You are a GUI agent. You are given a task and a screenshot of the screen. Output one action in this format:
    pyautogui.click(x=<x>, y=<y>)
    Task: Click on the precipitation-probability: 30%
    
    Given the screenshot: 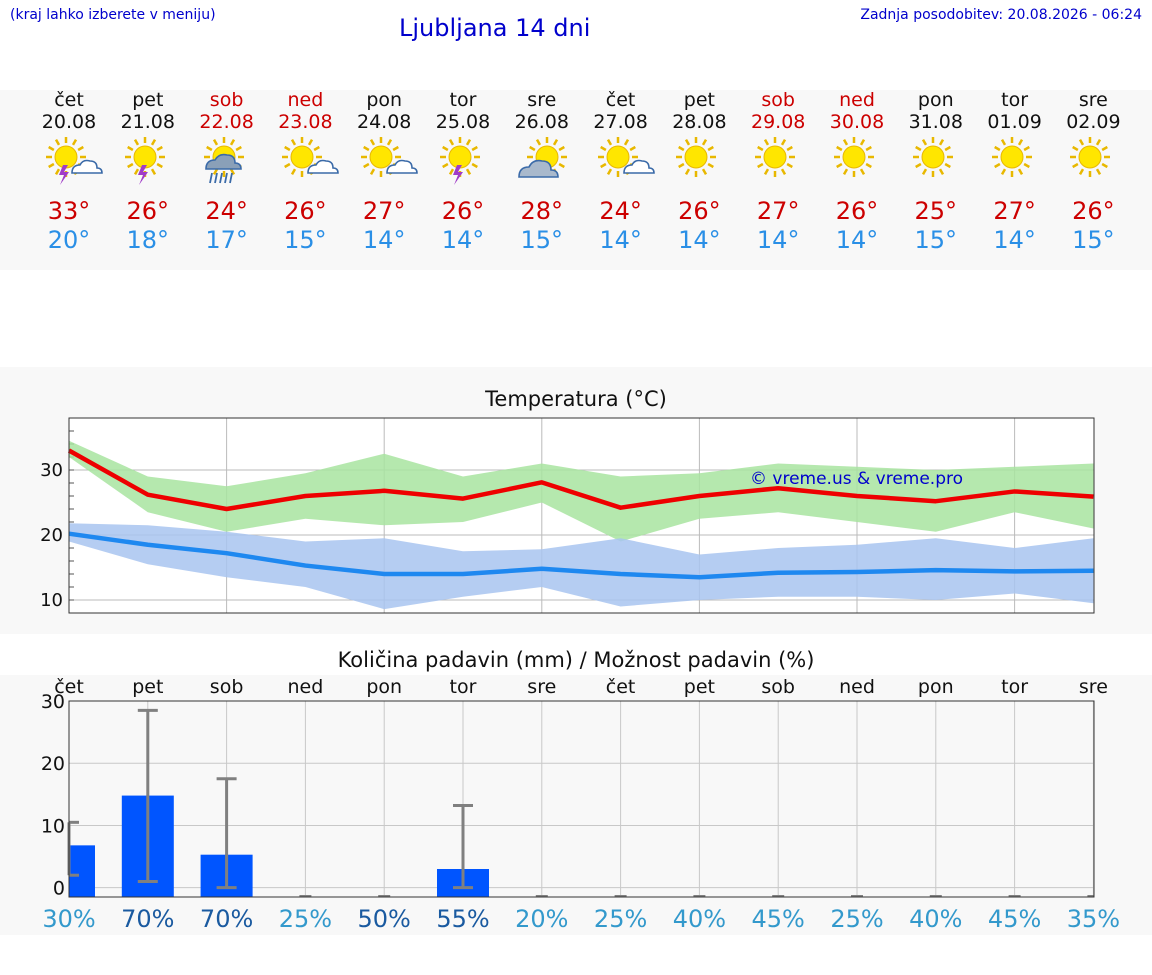 What is the action you would take?
    pyautogui.click(x=68, y=919)
    